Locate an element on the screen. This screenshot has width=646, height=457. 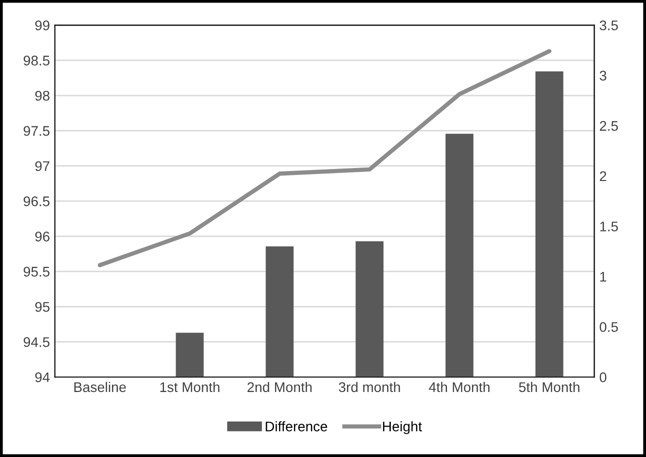
y2-tick-label: 1 is located at coordinates (603, 277).